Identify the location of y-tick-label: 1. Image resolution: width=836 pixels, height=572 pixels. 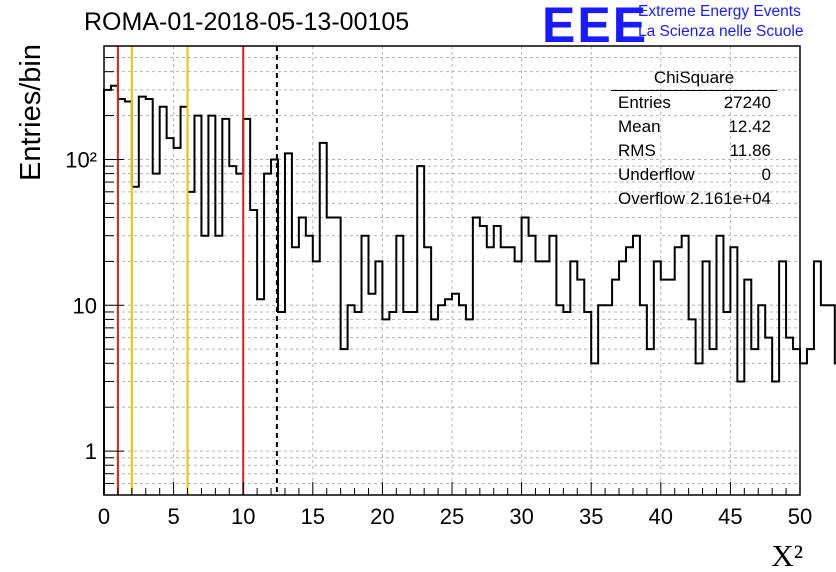
(91, 451).